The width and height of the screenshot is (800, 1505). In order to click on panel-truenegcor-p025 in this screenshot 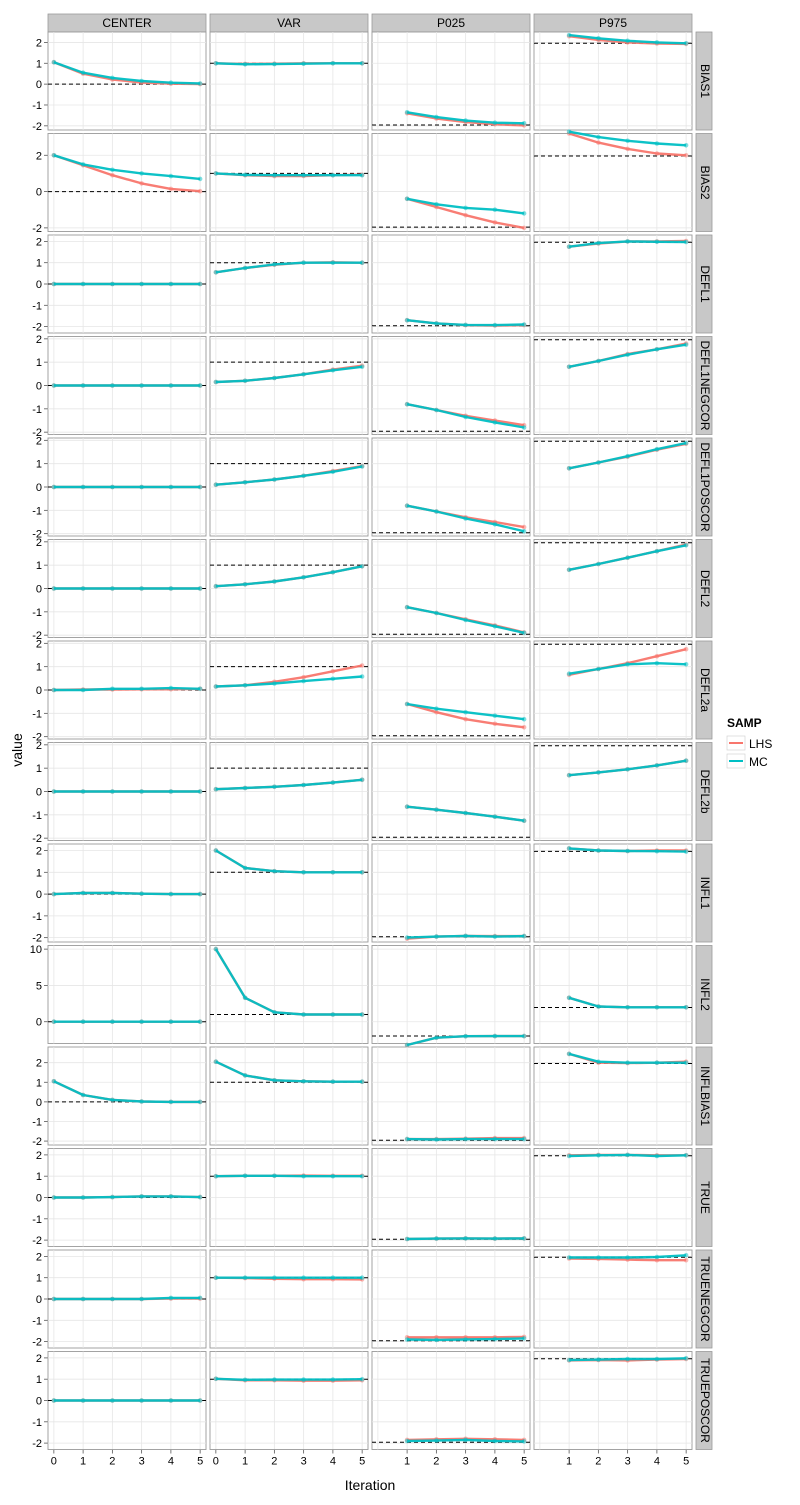, I will do `click(451, 1299)`.